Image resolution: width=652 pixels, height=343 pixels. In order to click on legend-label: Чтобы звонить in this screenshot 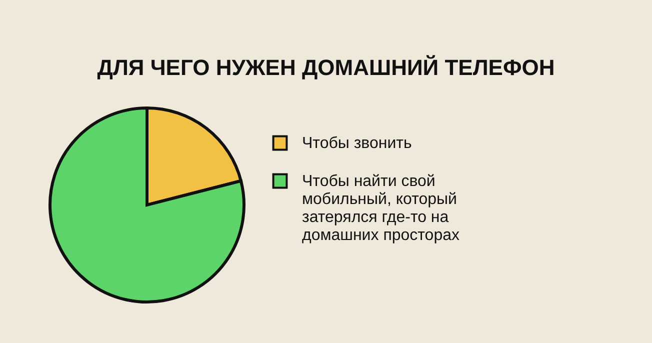, I will do `click(357, 143)`.